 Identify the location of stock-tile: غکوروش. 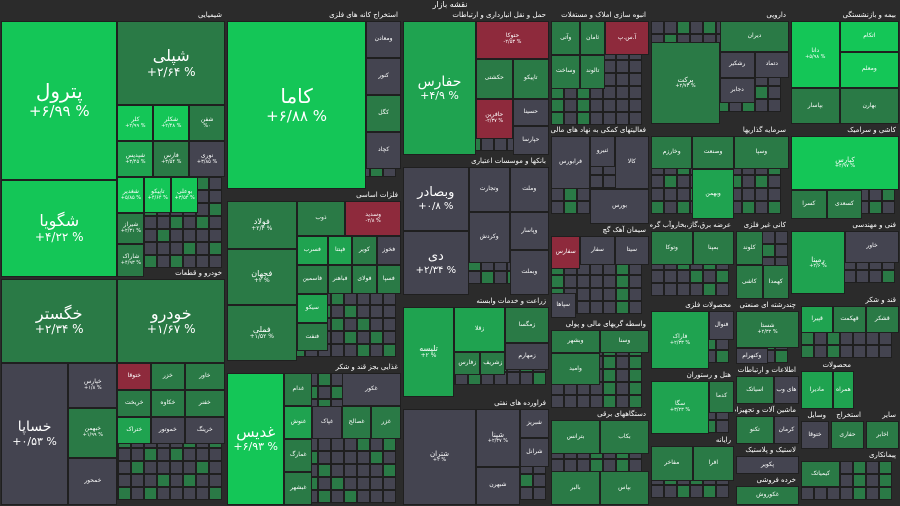
(767, 495).